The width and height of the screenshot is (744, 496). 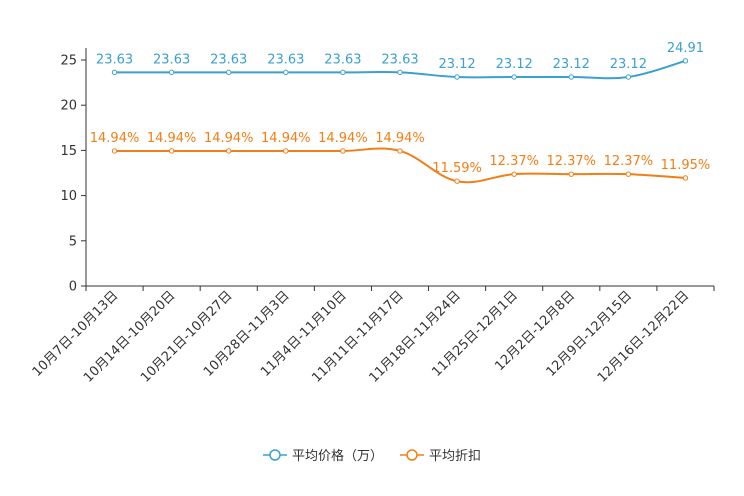 I want to click on legend-item-1: 平均价格（万）, so click(x=323, y=456).